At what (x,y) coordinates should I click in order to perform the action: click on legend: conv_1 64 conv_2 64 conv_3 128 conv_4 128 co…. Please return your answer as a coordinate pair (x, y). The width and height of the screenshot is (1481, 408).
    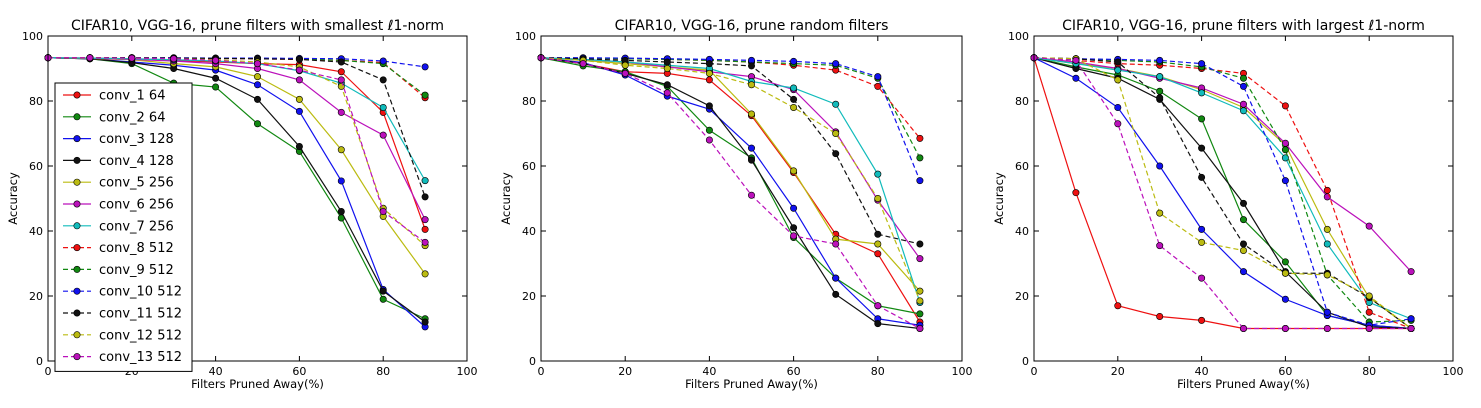
    Looking at the image, I should click on (123, 227).